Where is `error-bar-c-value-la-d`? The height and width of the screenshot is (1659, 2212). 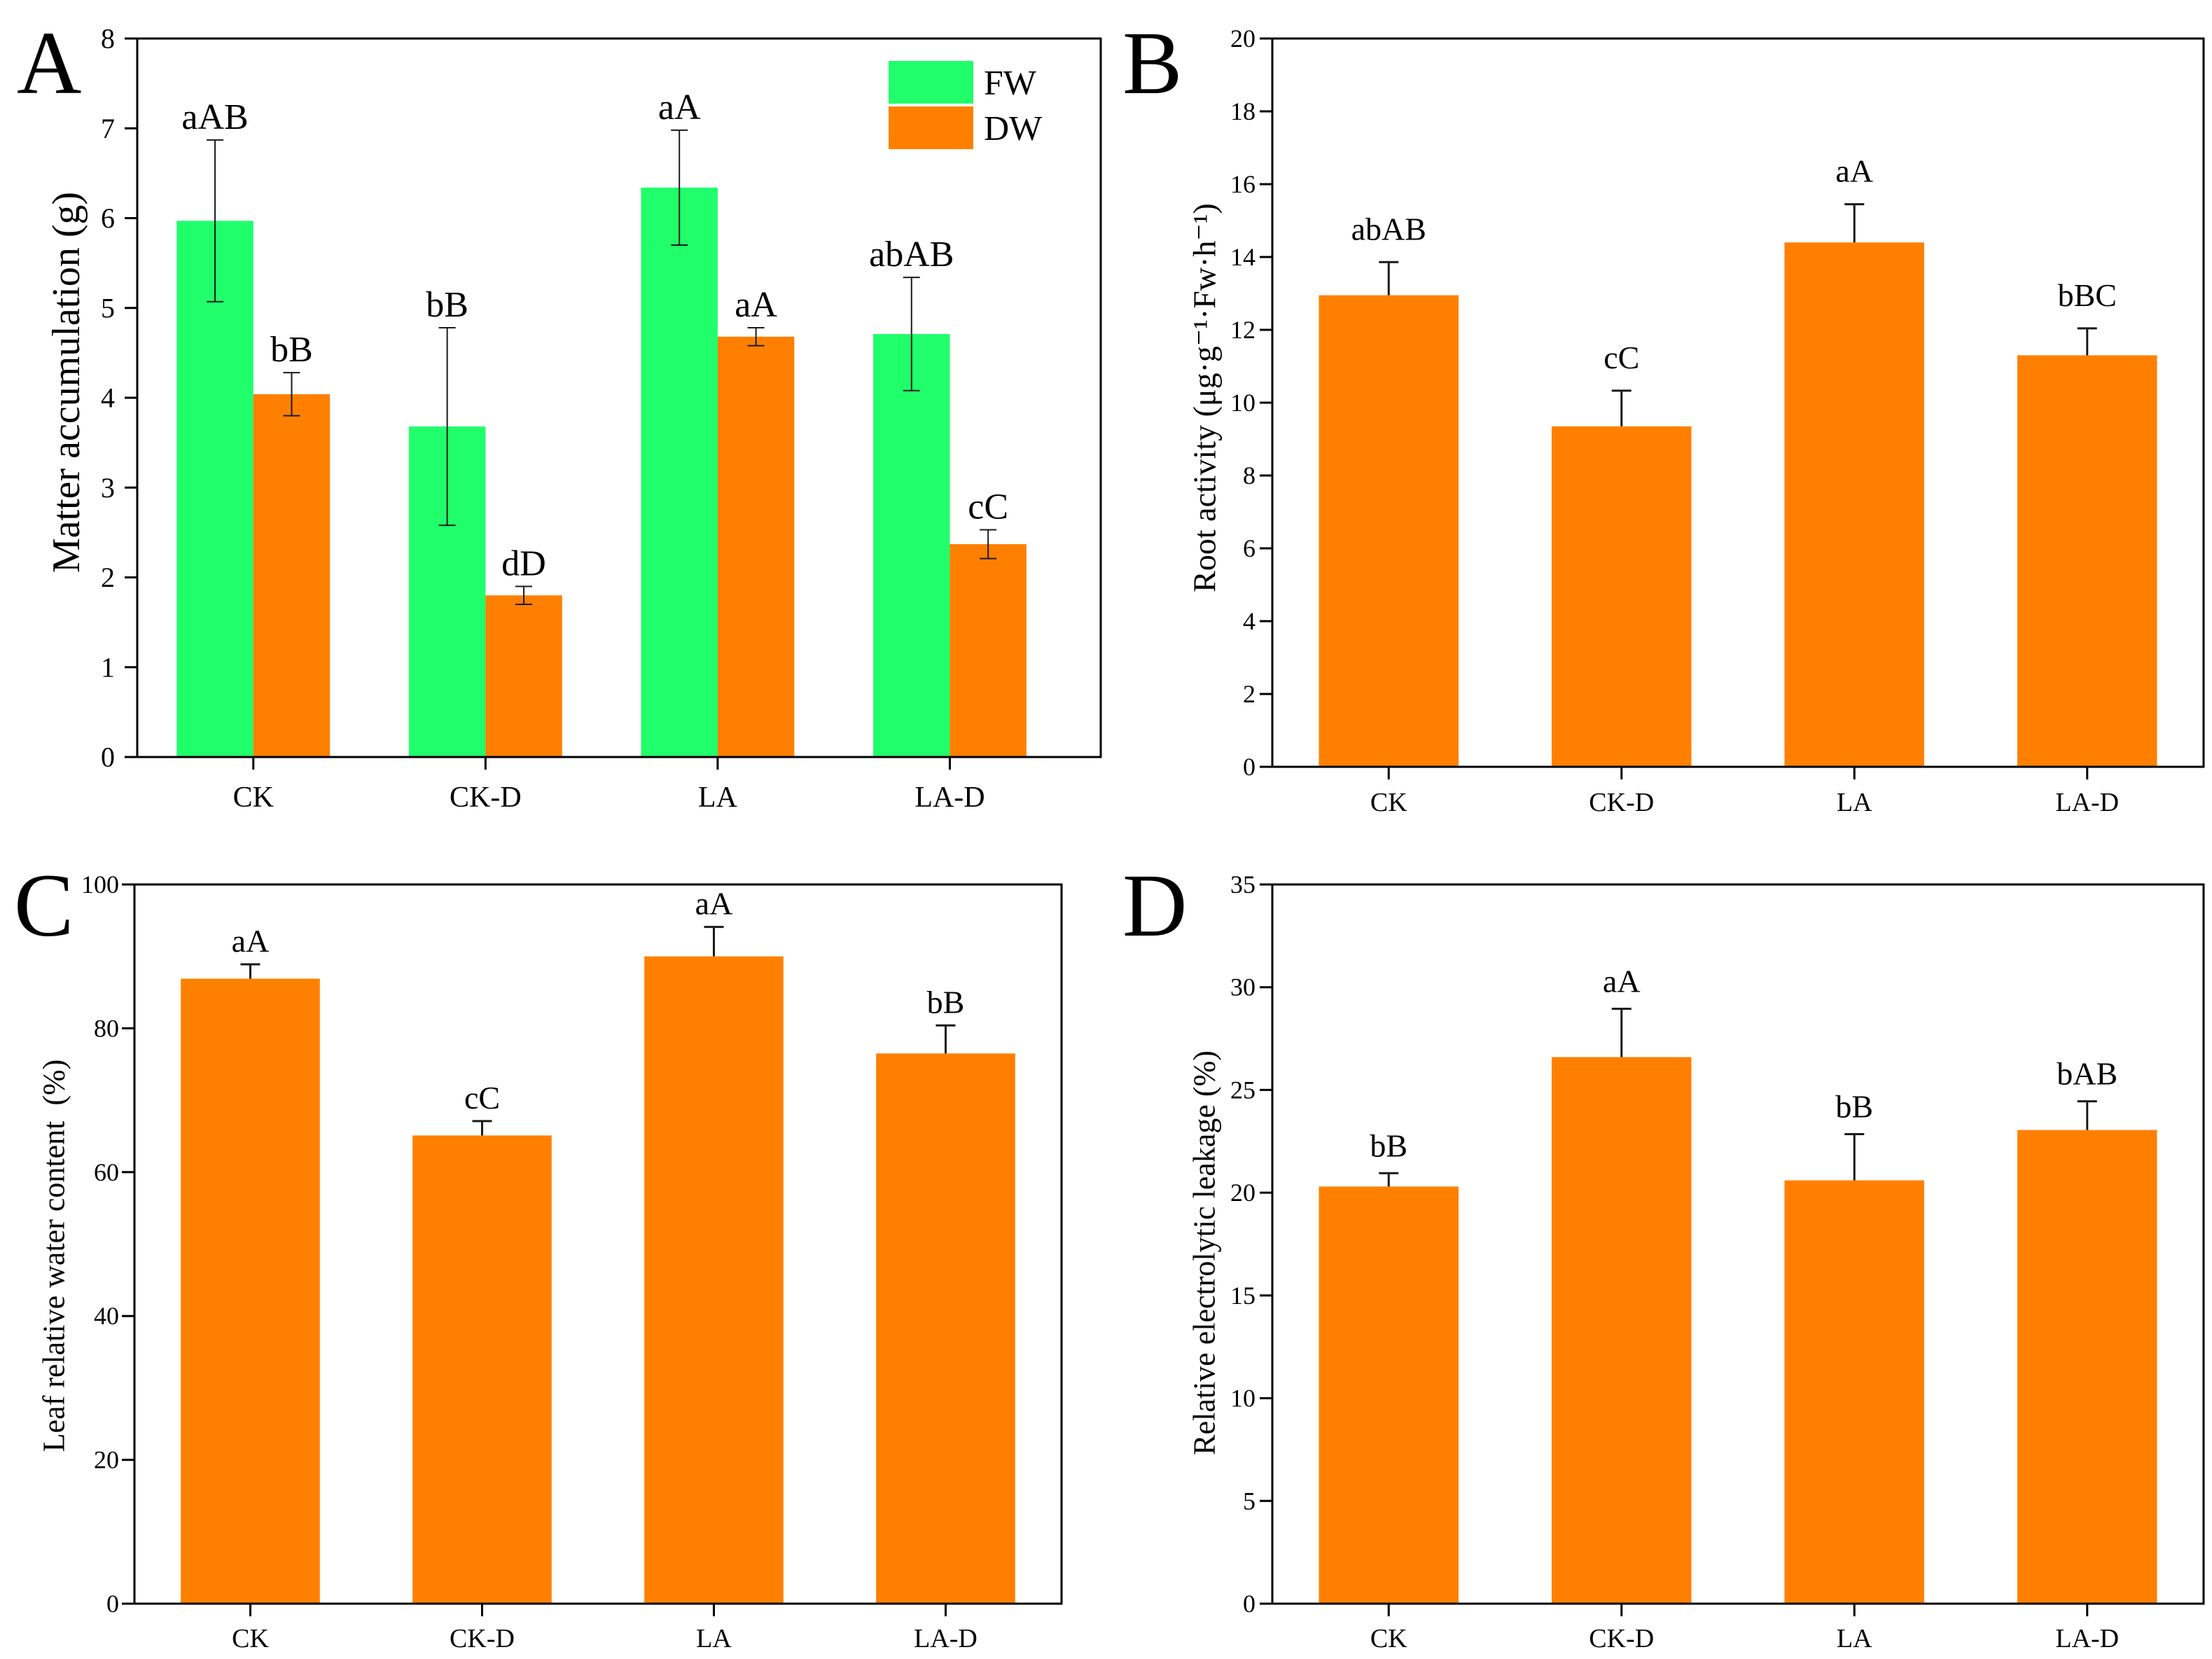
error-bar-c-value-la-d is located at coordinates (945, 1039).